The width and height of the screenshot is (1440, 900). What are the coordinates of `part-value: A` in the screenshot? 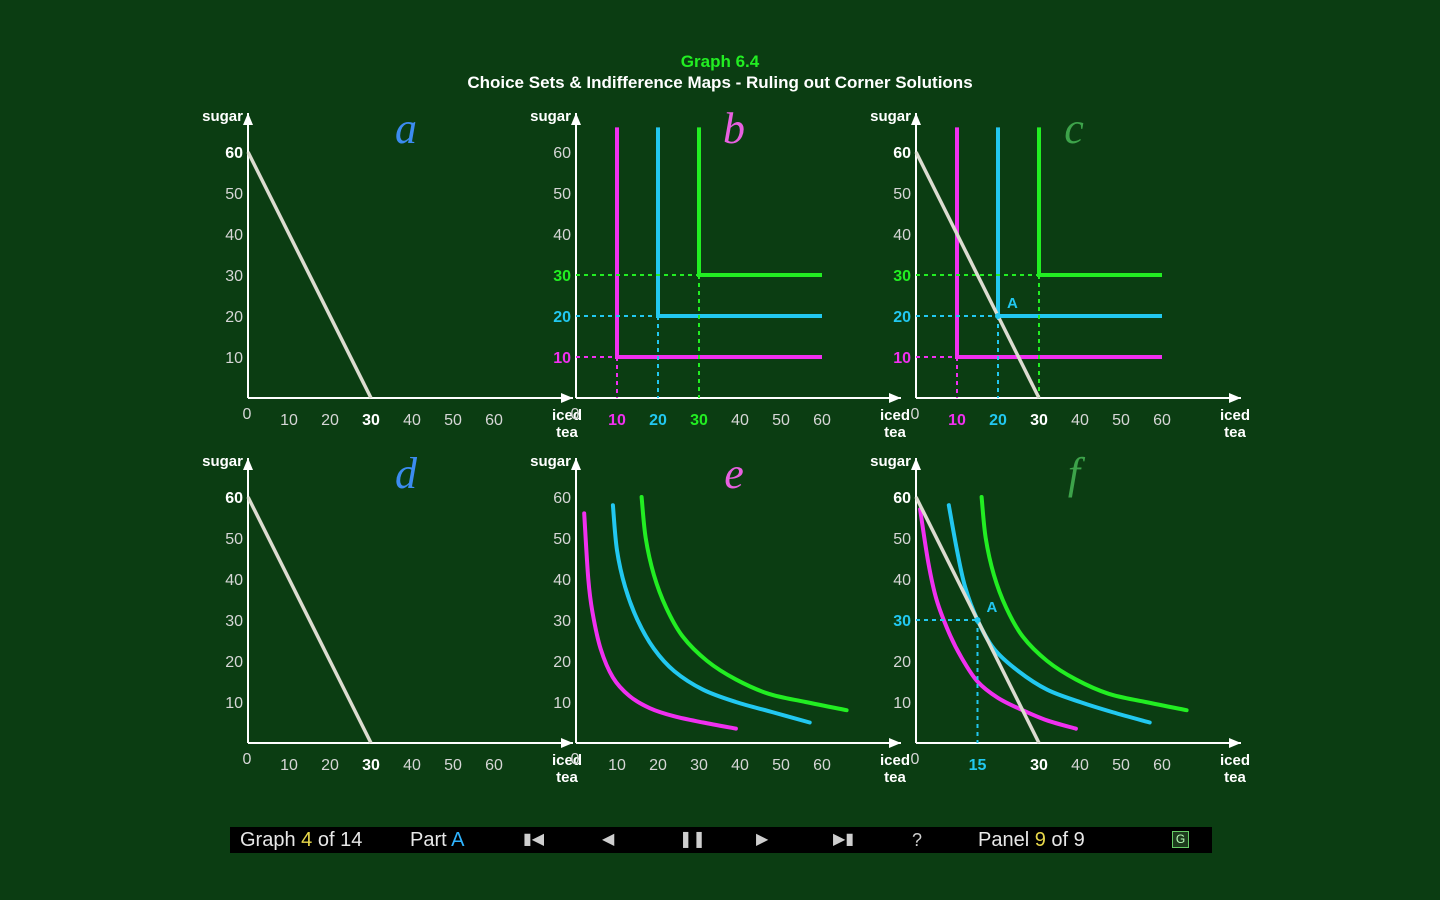 It's located at (458, 840).